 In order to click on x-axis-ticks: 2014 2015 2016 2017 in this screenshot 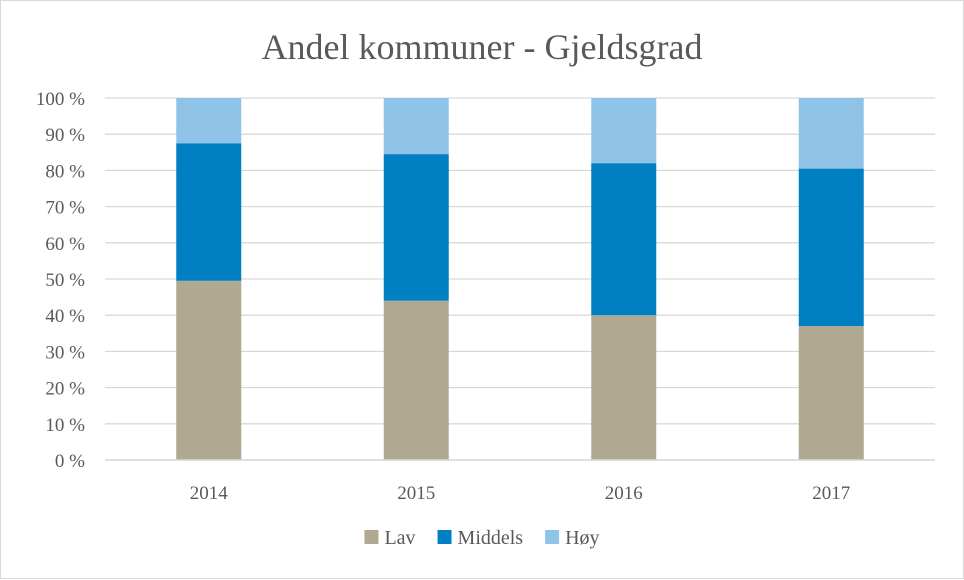, I will do `click(520, 493)`.